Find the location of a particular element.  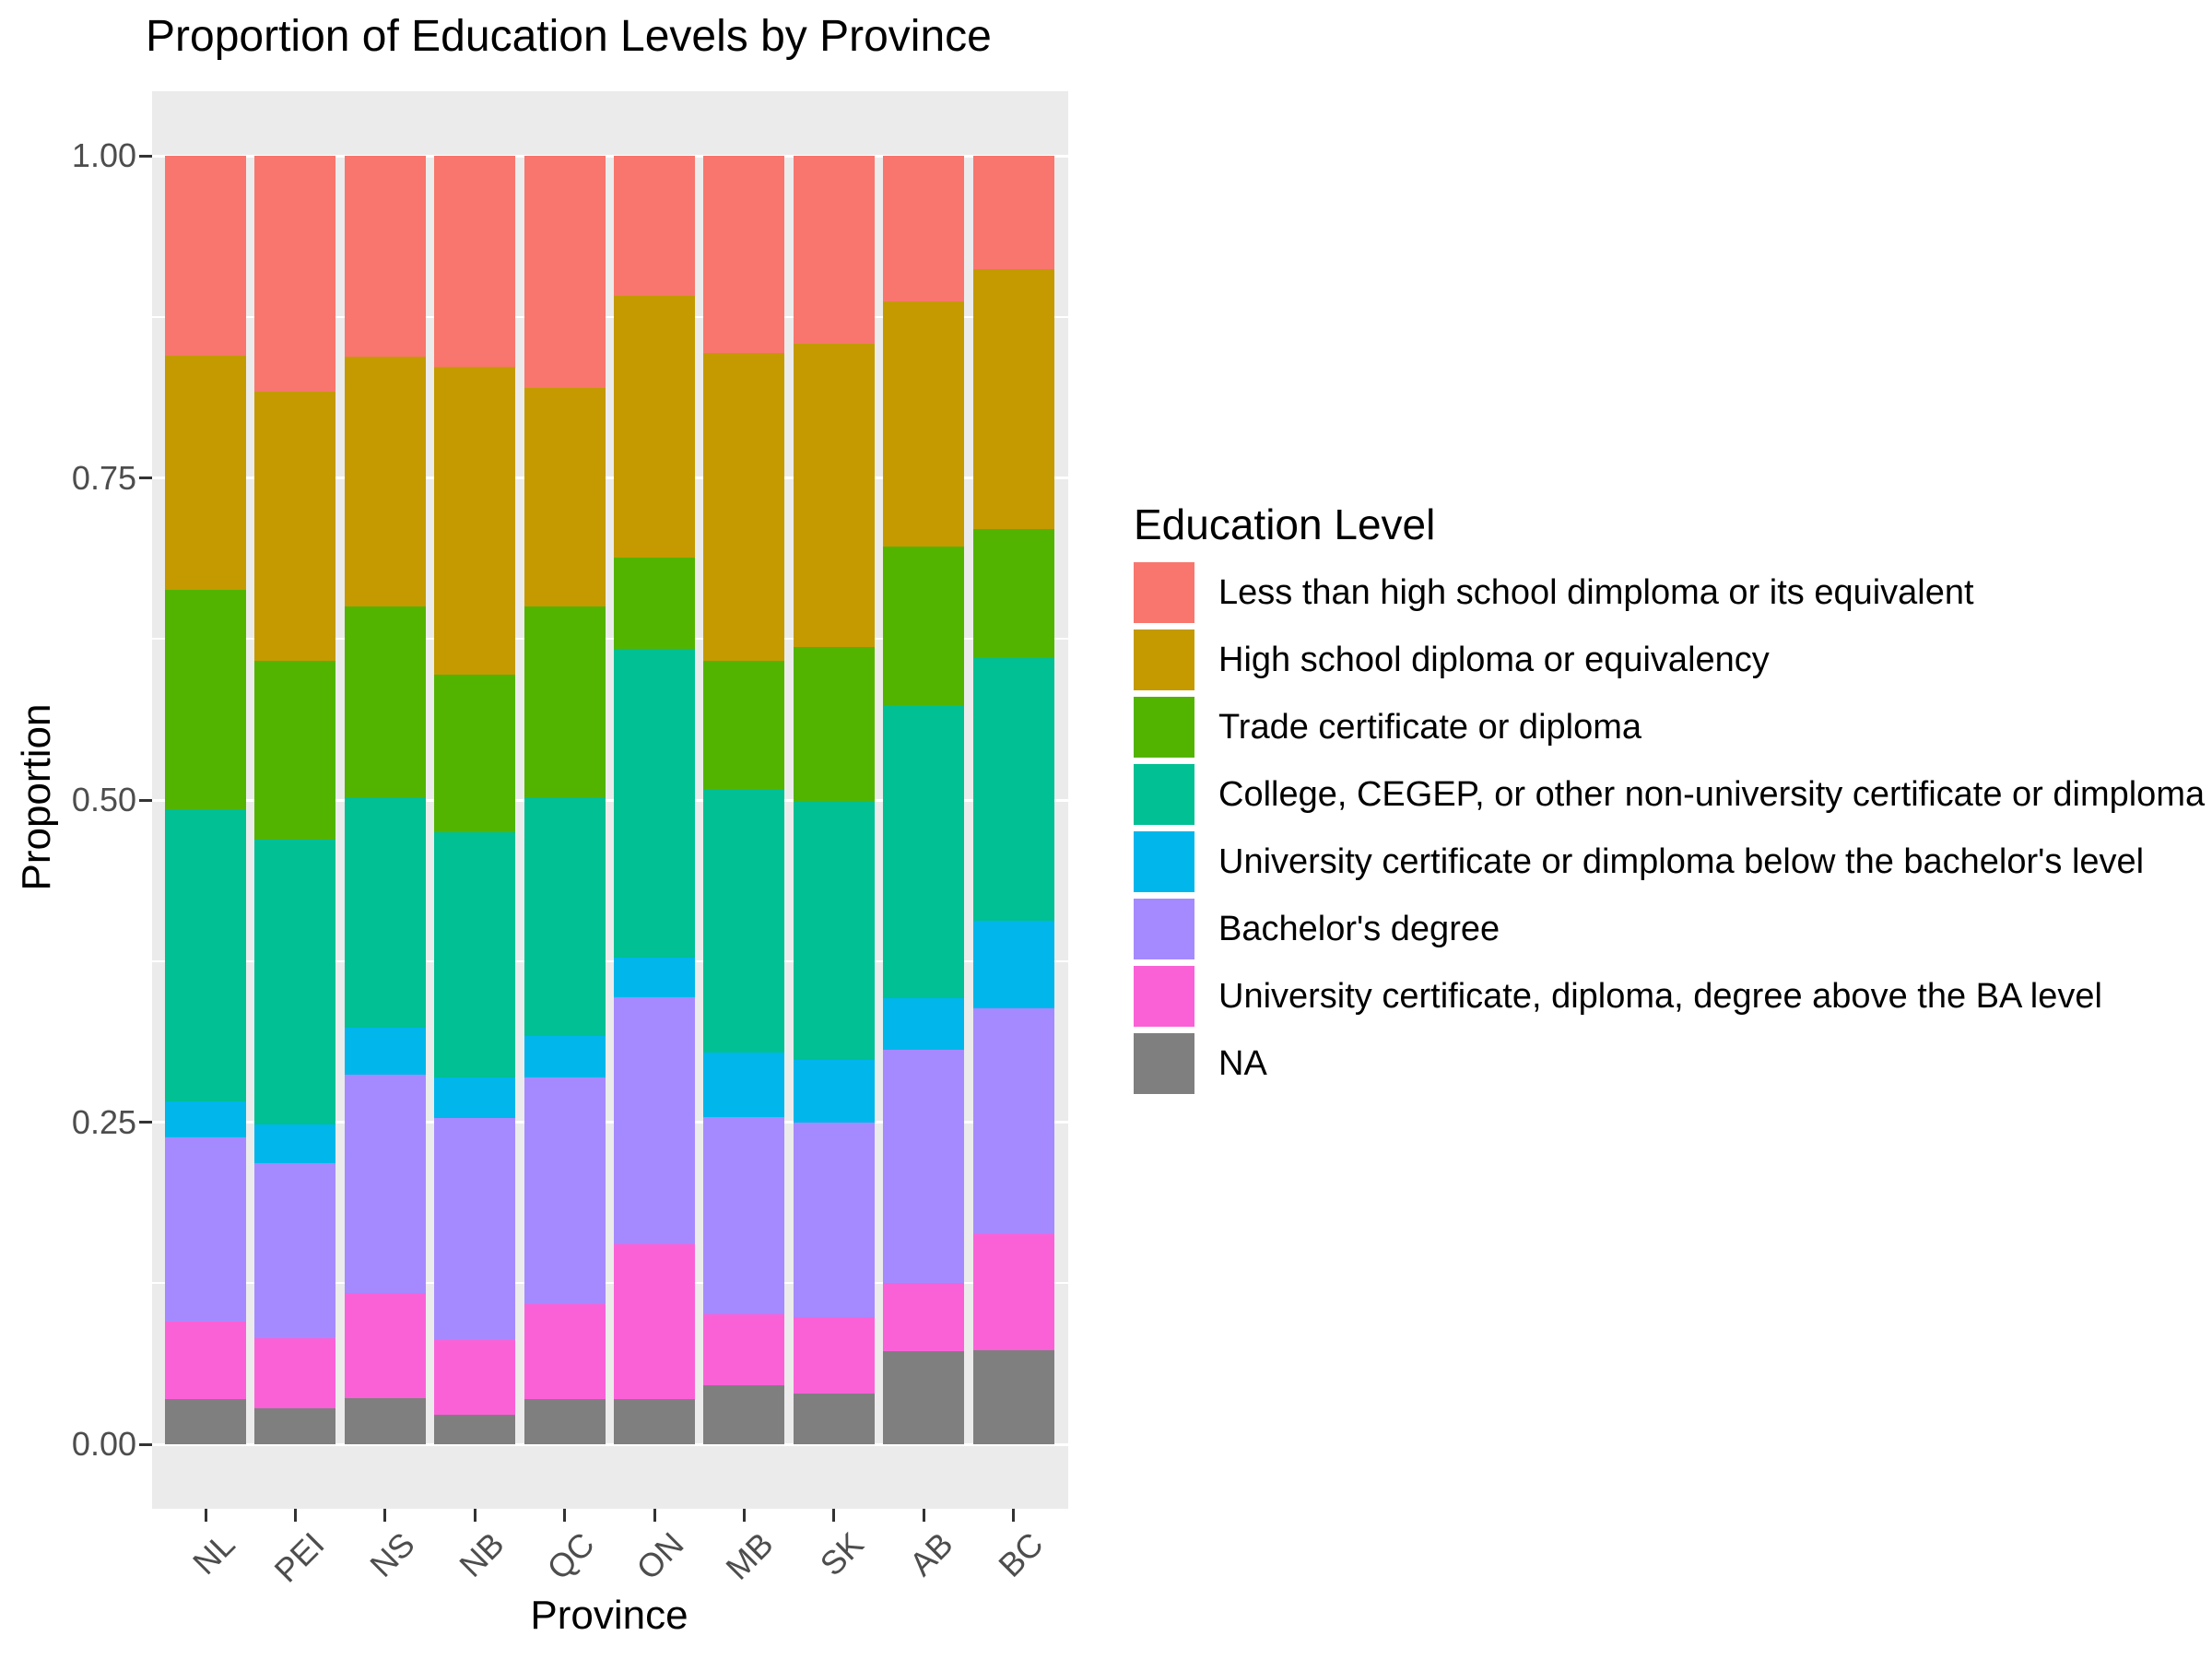

bar-ON is located at coordinates (654, 800).